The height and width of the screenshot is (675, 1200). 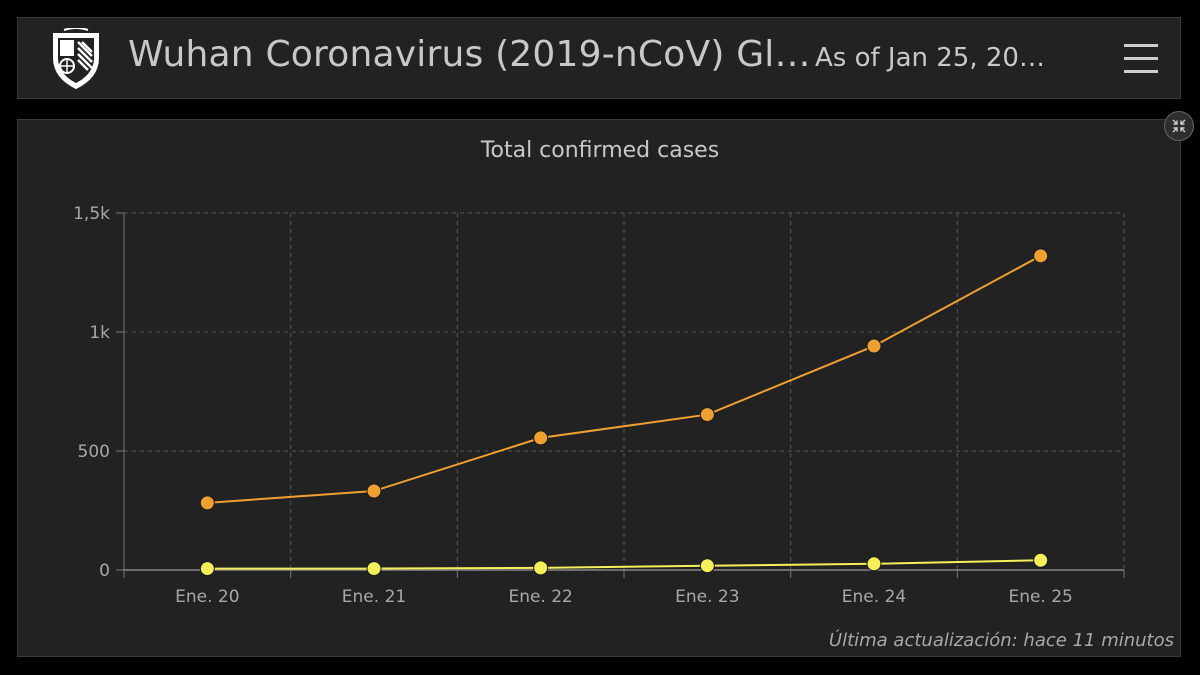 What do you see at coordinates (1001, 640) in the screenshot?
I see `last-update-note: Última actualización: hace 11 minutos` at bounding box center [1001, 640].